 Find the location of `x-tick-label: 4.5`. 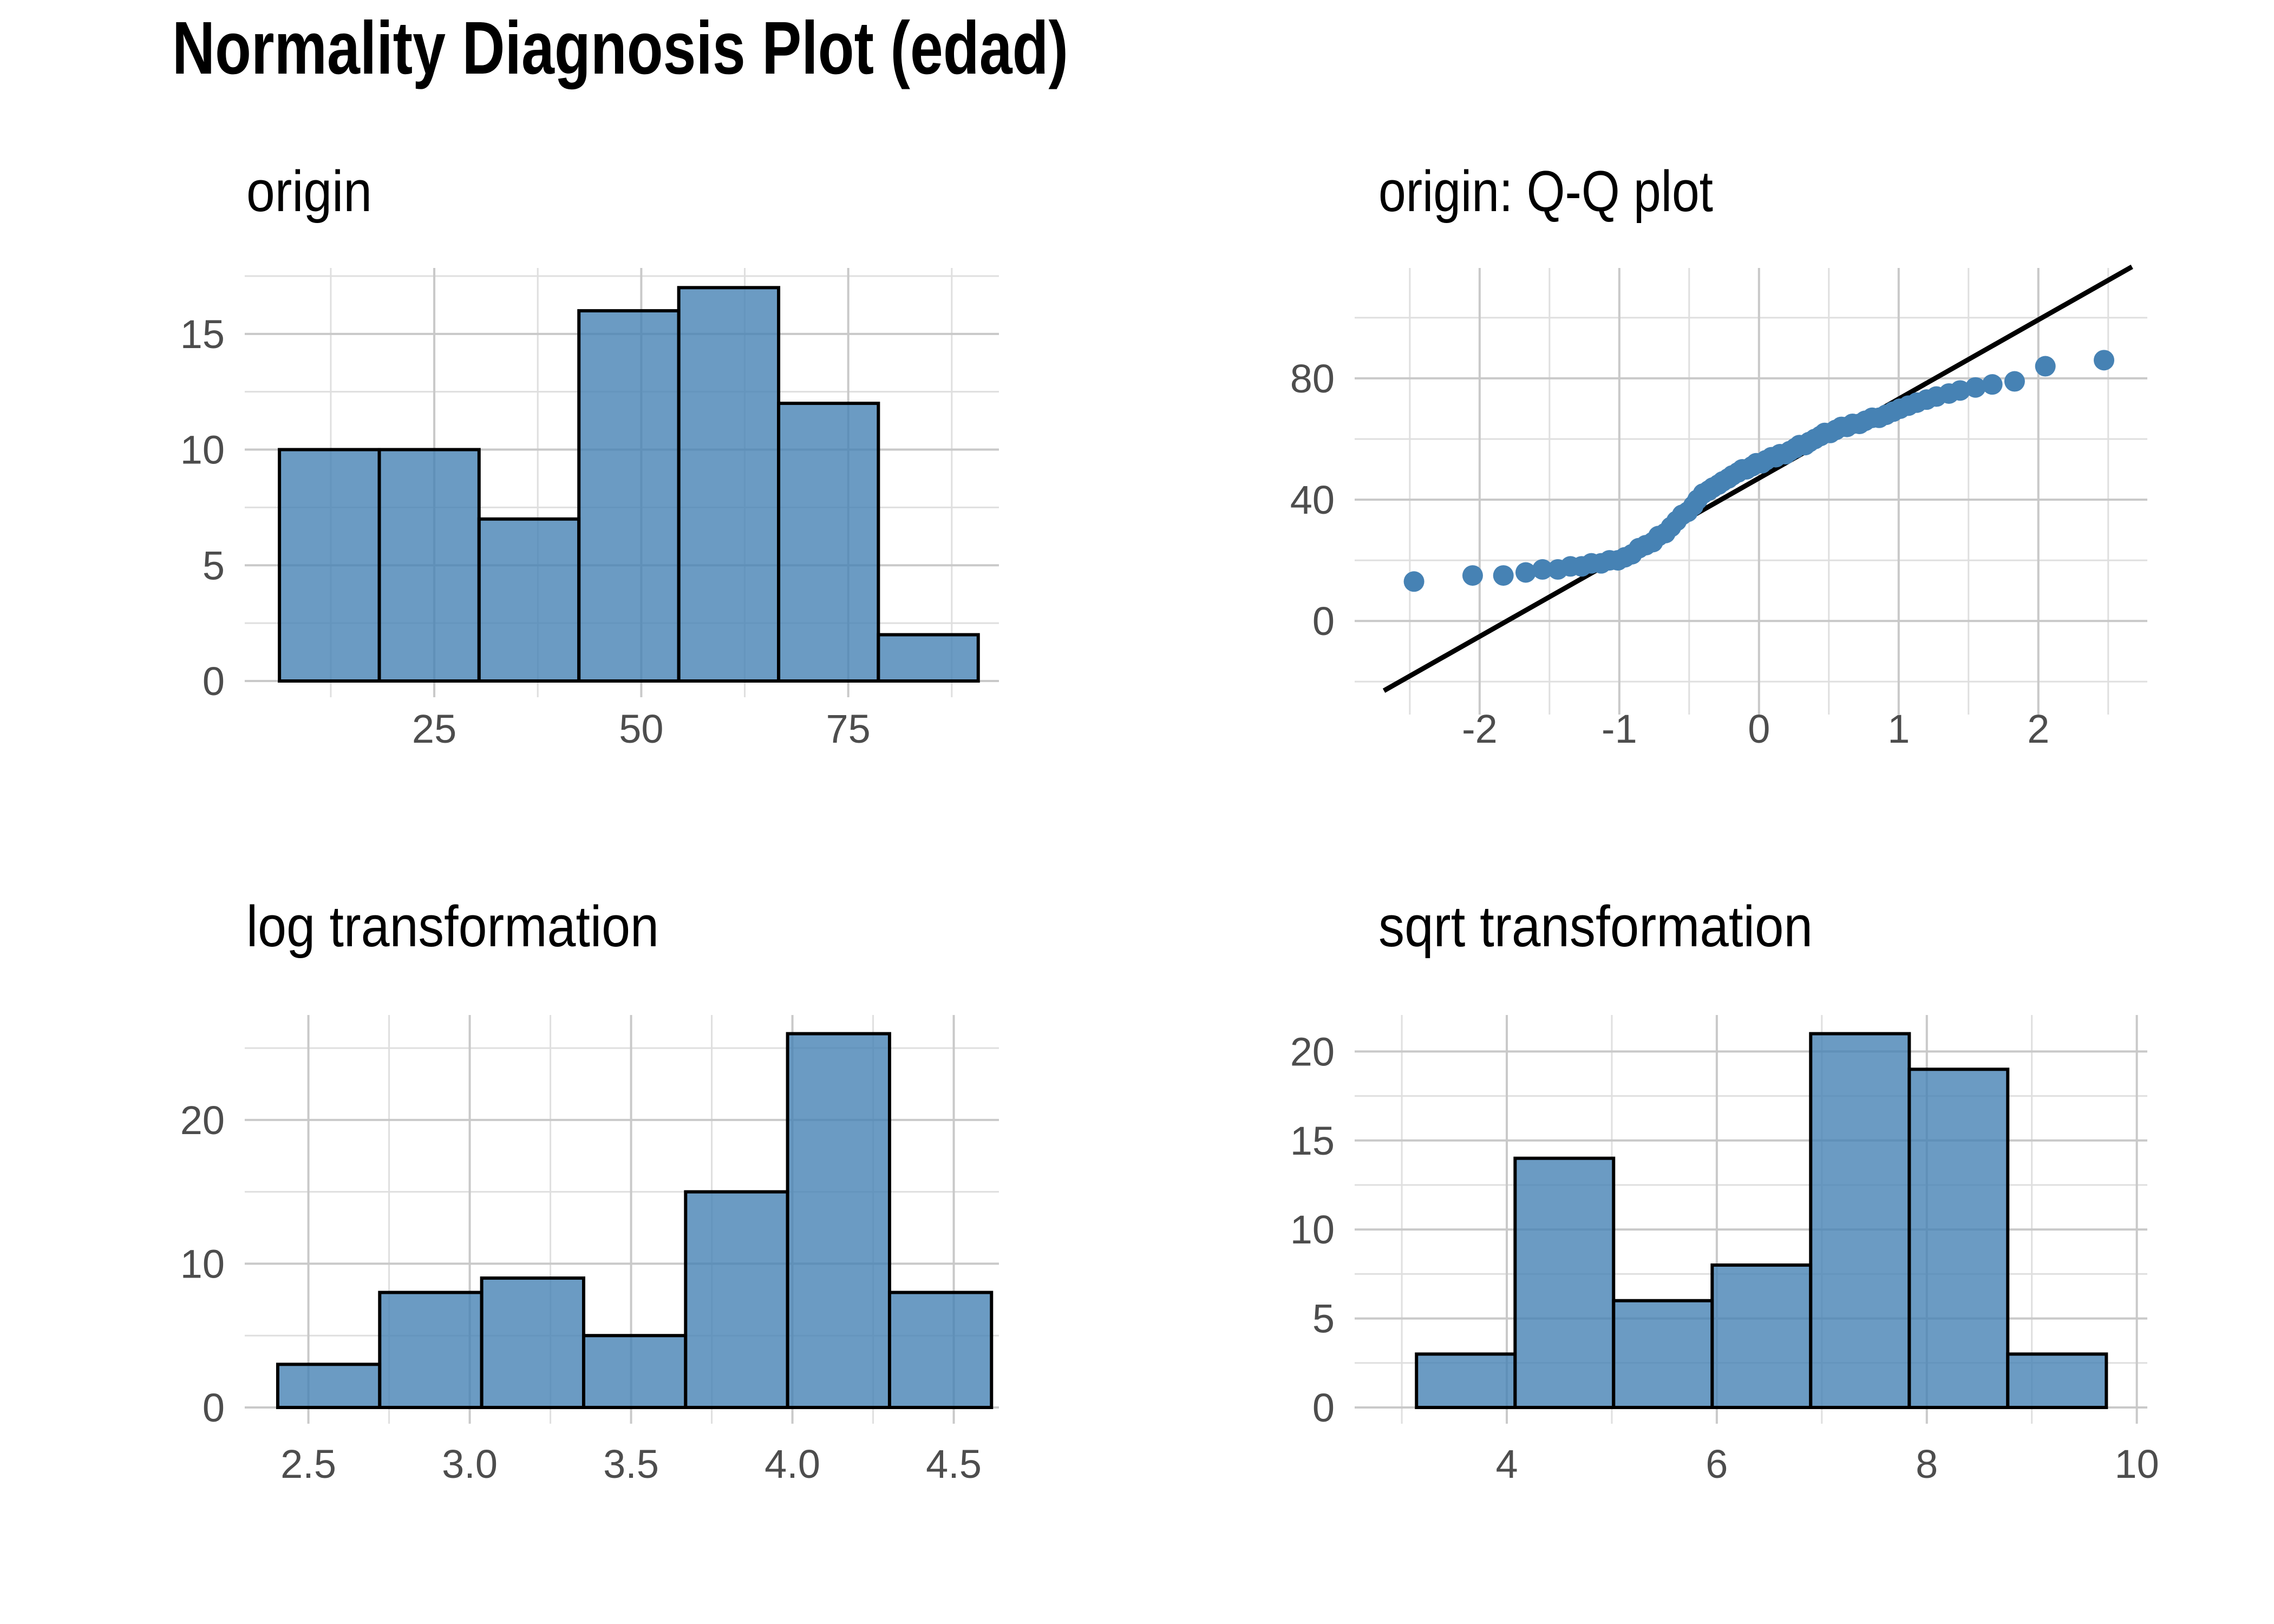

x-tick-label: 4.5 is located at coordinates (954, 1465).